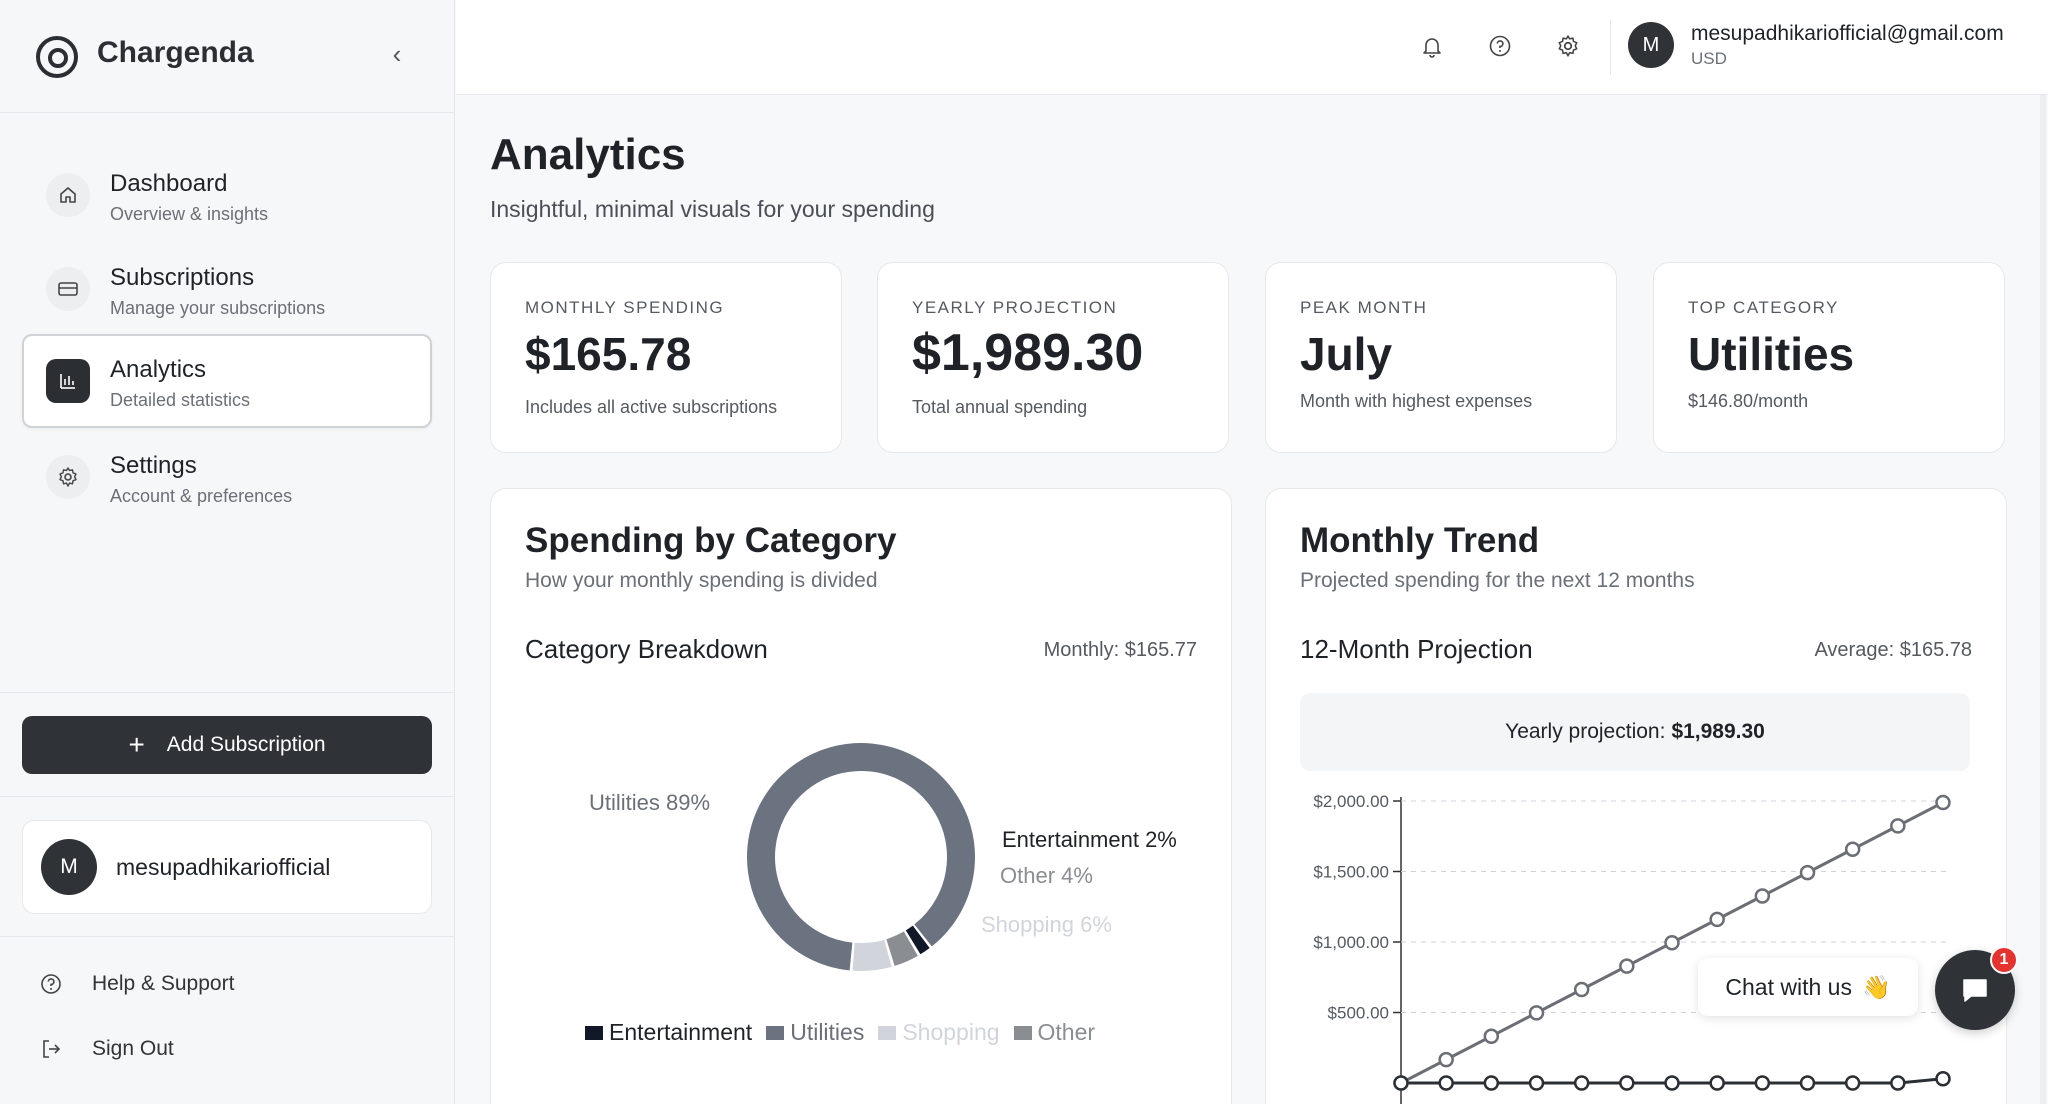 The height and width of the screenshot is (1104, 2048). I want to click on panel-title: Spending by Category, so click(711, 540).